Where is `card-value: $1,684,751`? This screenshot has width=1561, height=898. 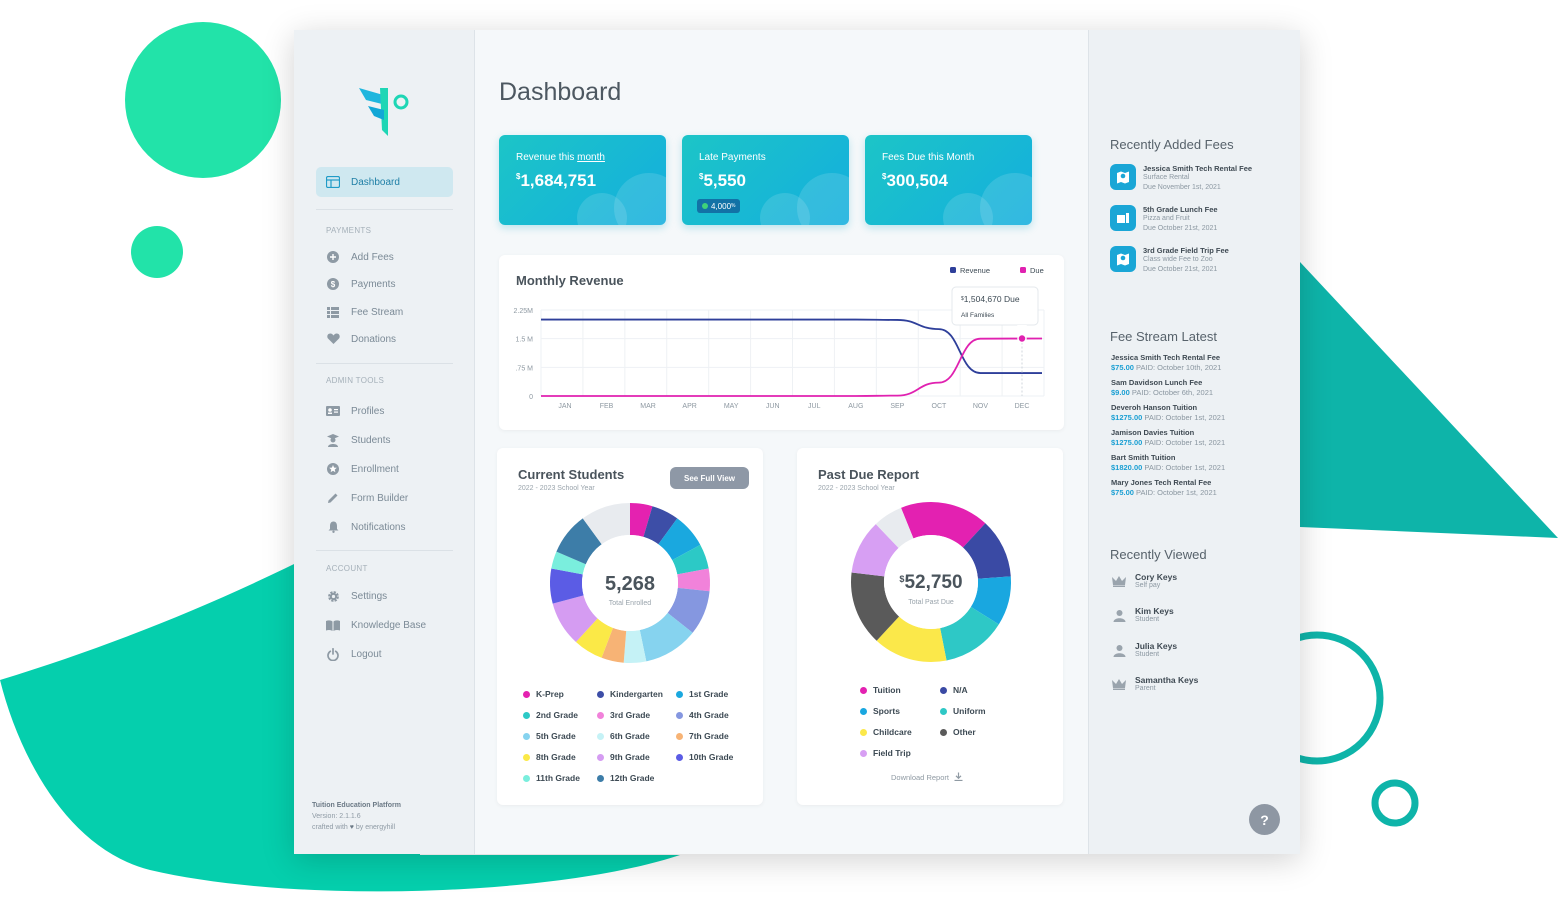 card-value: $1,684,751 is located at coordinates (556, 180).